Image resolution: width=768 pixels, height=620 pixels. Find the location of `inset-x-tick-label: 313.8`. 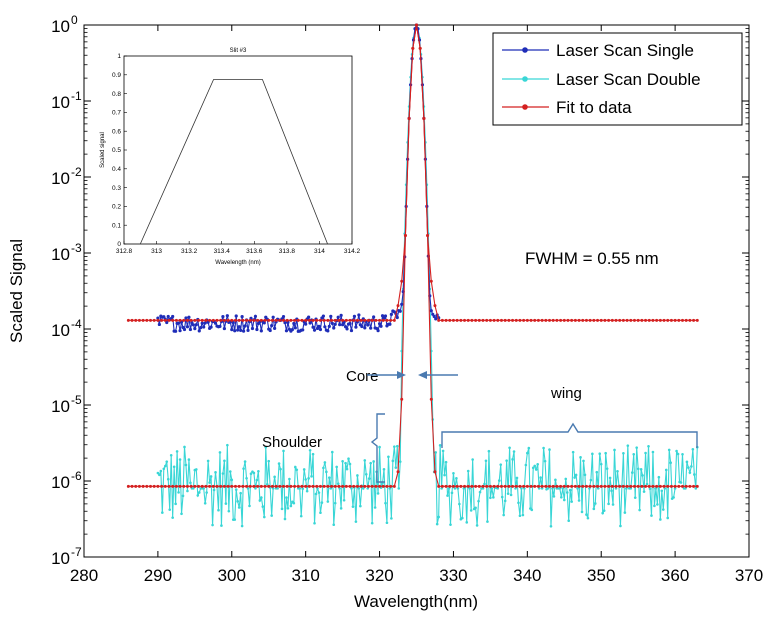

inset-x-tick-label: 313.8 is located at coordinates (287, 251).